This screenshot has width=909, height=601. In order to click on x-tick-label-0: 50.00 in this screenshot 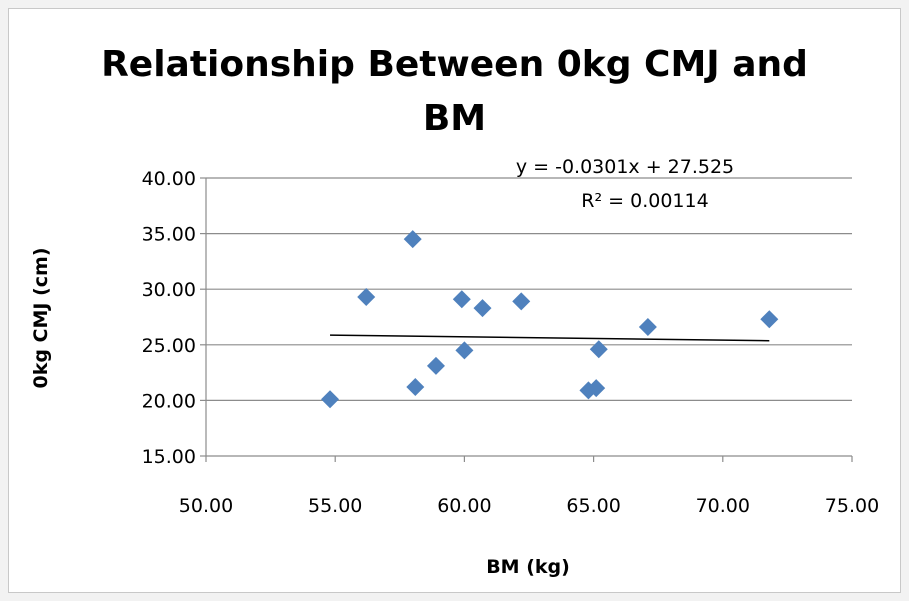, I will do `click(206, 506)`.